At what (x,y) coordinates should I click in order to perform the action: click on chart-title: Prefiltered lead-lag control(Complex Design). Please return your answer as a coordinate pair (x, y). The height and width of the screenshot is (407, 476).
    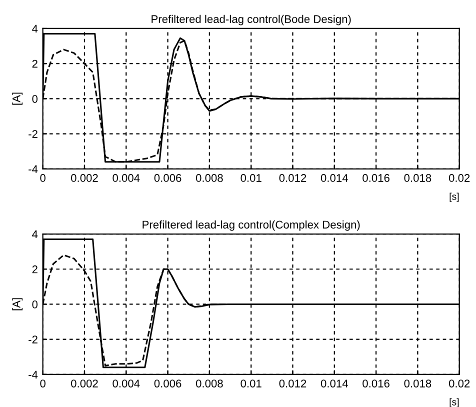
    Looking at the image, I should click on (251, 225).